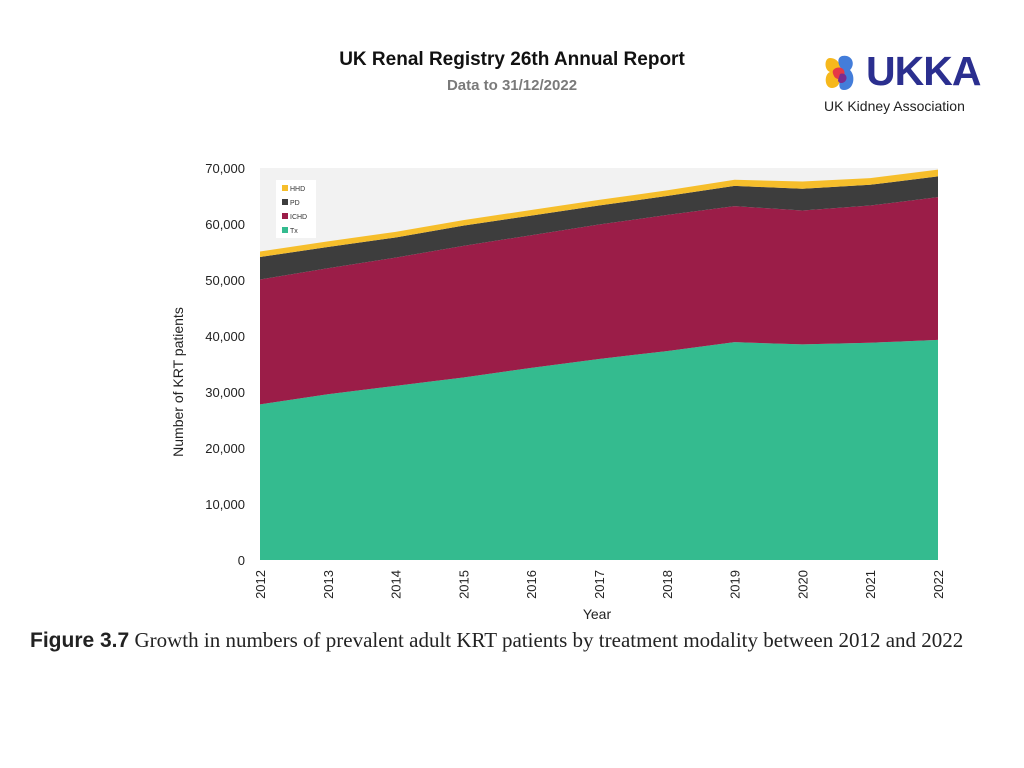  What do you see at coordinates (396, 584) in the screenshot?
I see `x-tick-label: 2014` at bounding box center [396, 584].